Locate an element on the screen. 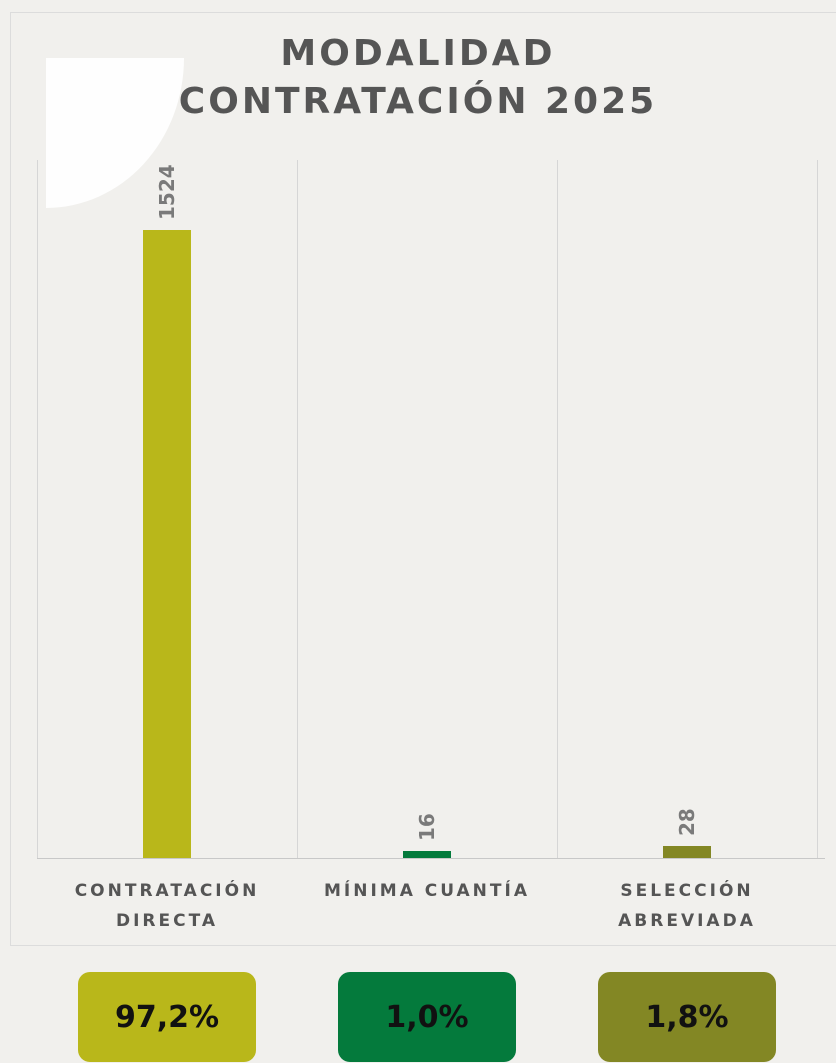  share-label: 97,2% is located at coordinates (167, 1017).